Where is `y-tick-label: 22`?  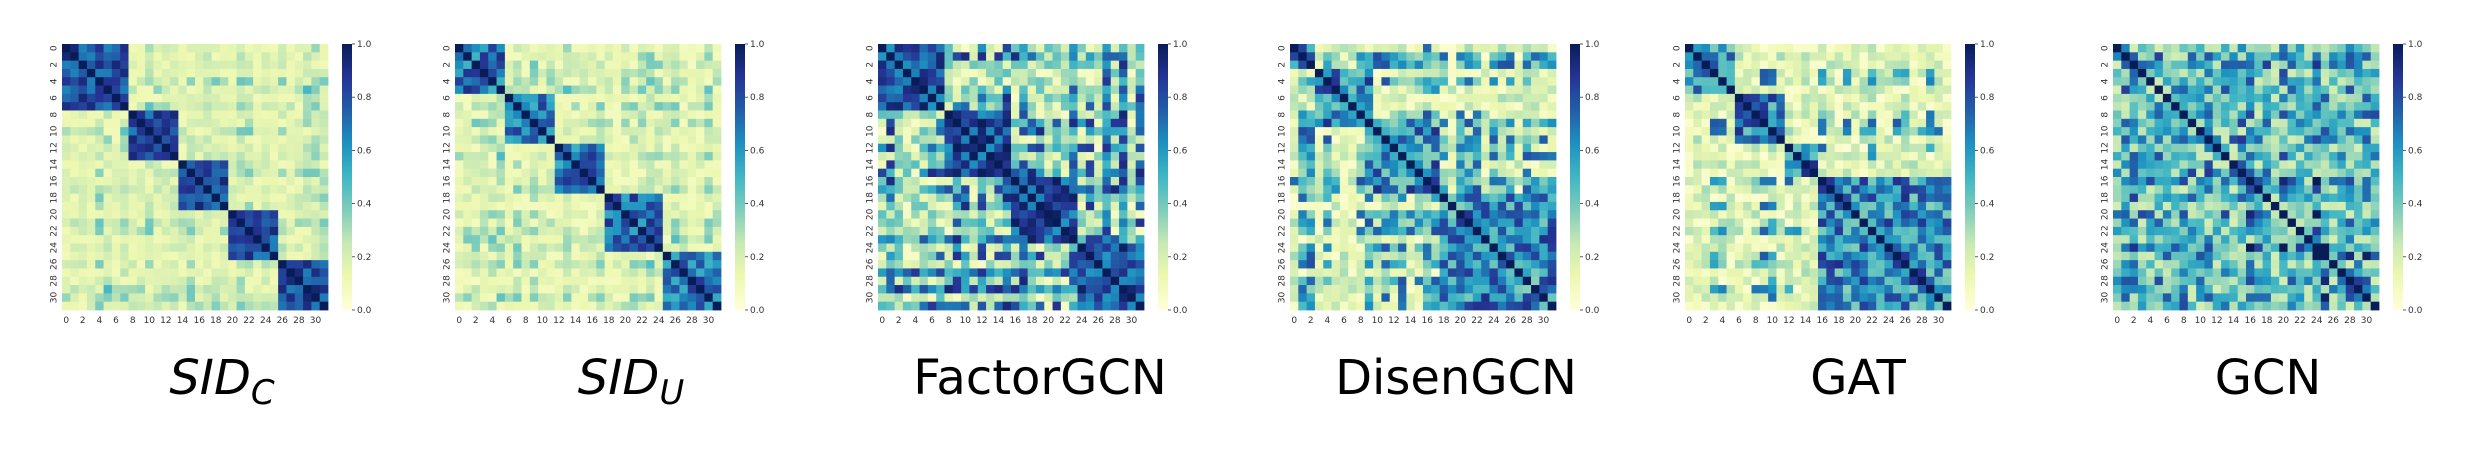 y-tick-label: 22 is located at coordinates (871, 230).